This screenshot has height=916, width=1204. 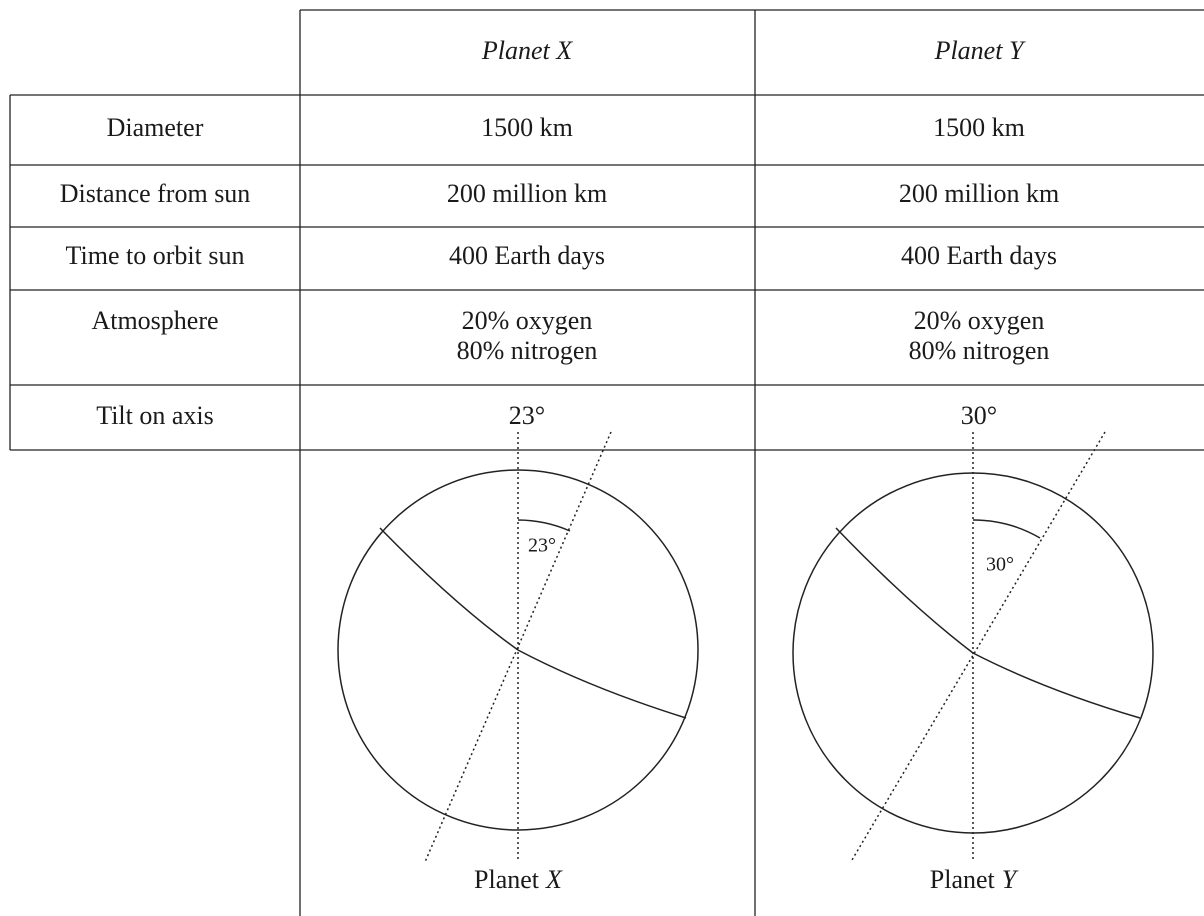 I want to click on cell-text: 23°, so click(x=527, y=415).